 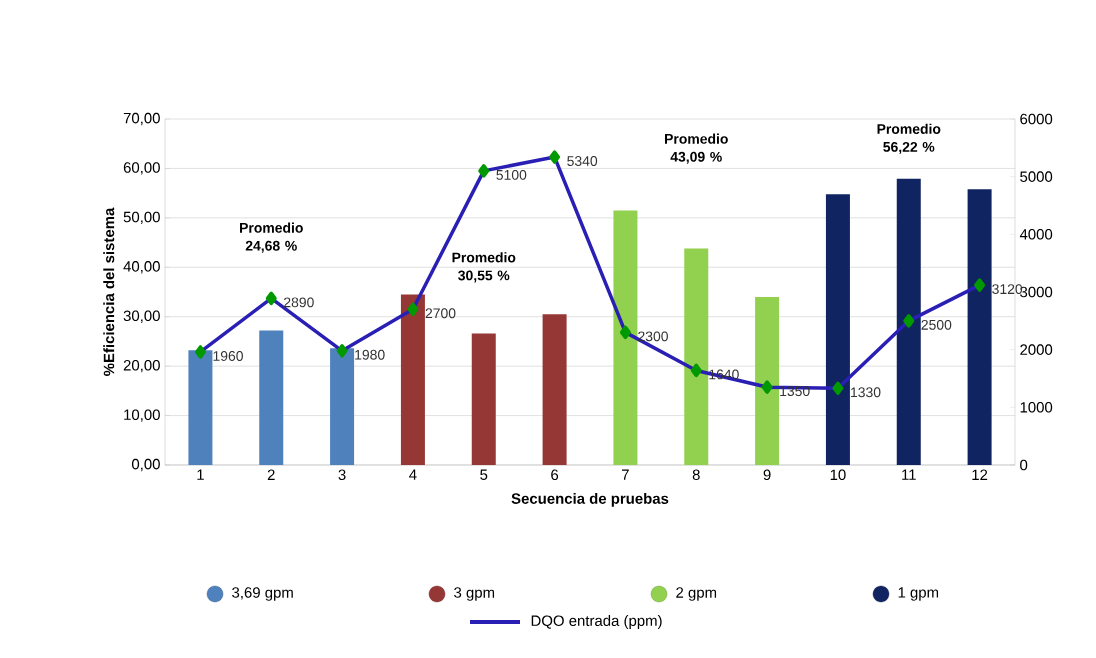 What do you see at coordinates (795, 391) in the screenshot?
I see `data-label: 1350` at bounding box center [795, 391].